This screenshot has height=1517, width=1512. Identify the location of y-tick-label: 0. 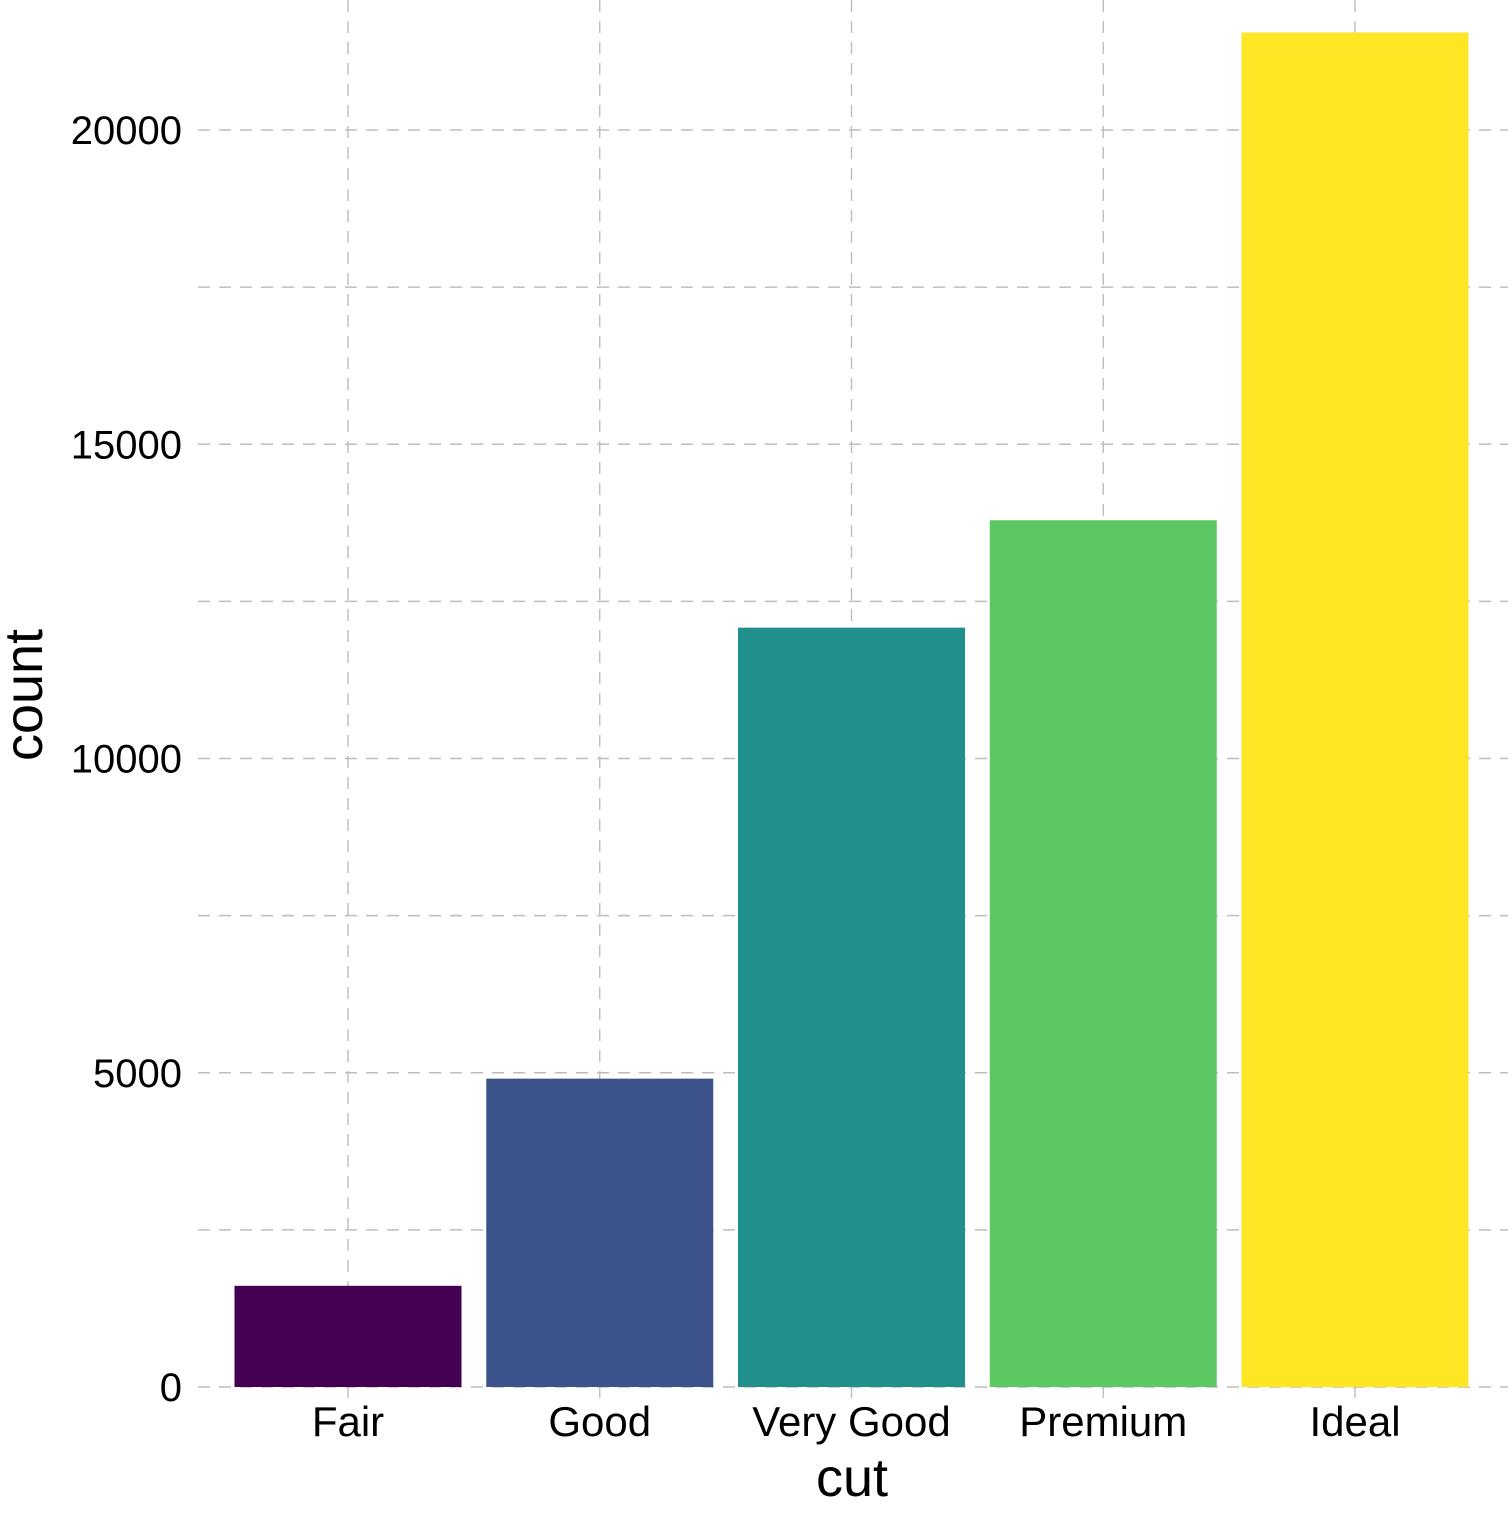
(171, 1388).